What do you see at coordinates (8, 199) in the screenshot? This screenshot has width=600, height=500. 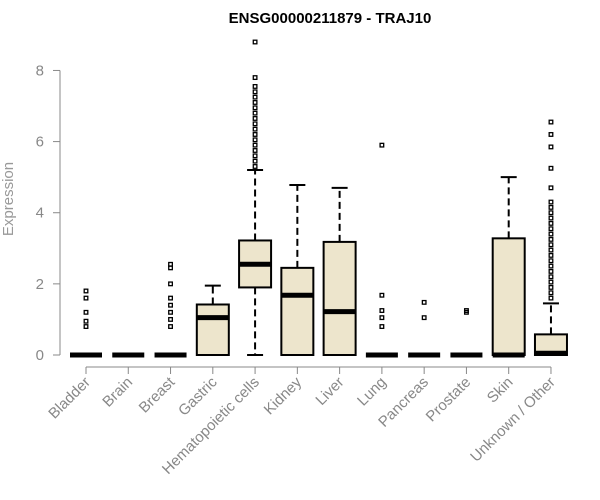 I see `y-axis-label: Expression` at bounding box center [8, 199].